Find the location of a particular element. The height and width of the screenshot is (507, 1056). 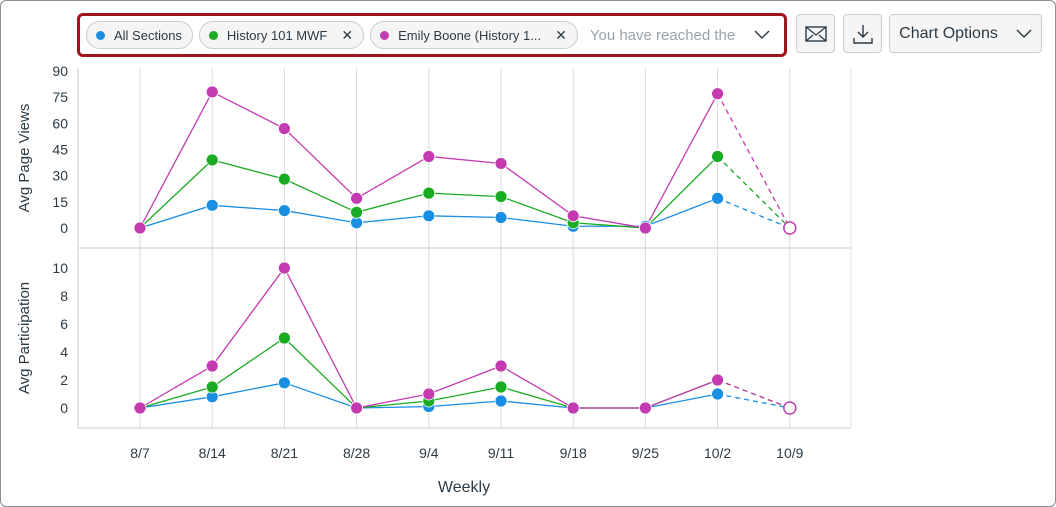

chip-emily-boone: Emily Boone (History 1... ✕ is located at coordinates (474, 35).